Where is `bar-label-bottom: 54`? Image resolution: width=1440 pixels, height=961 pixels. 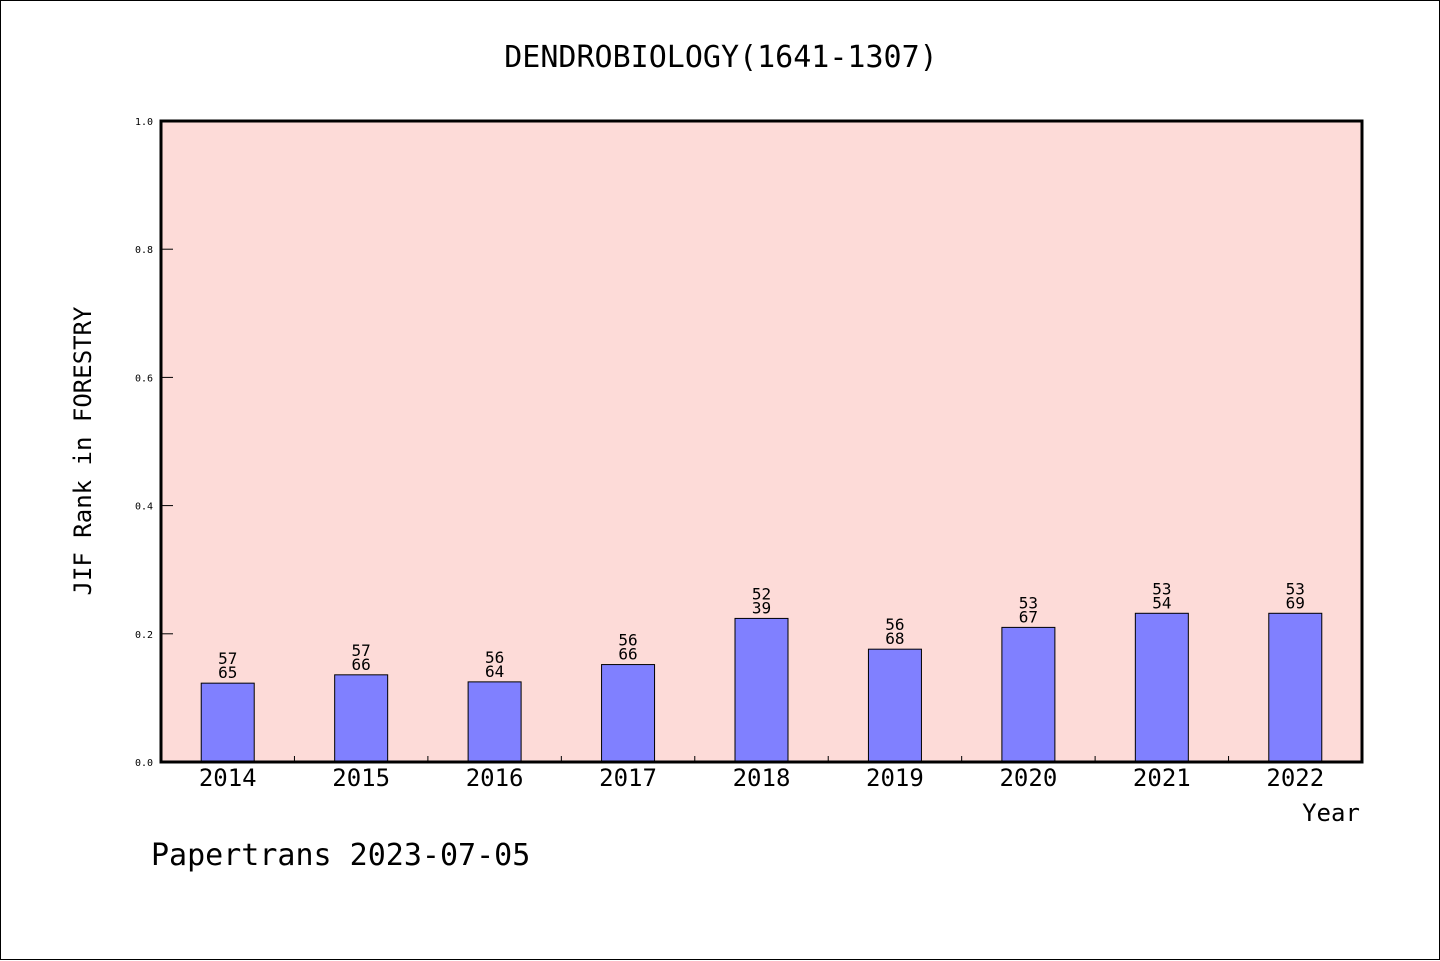 bar-label-bottom: 54 is located at coordinates (1161, 602).